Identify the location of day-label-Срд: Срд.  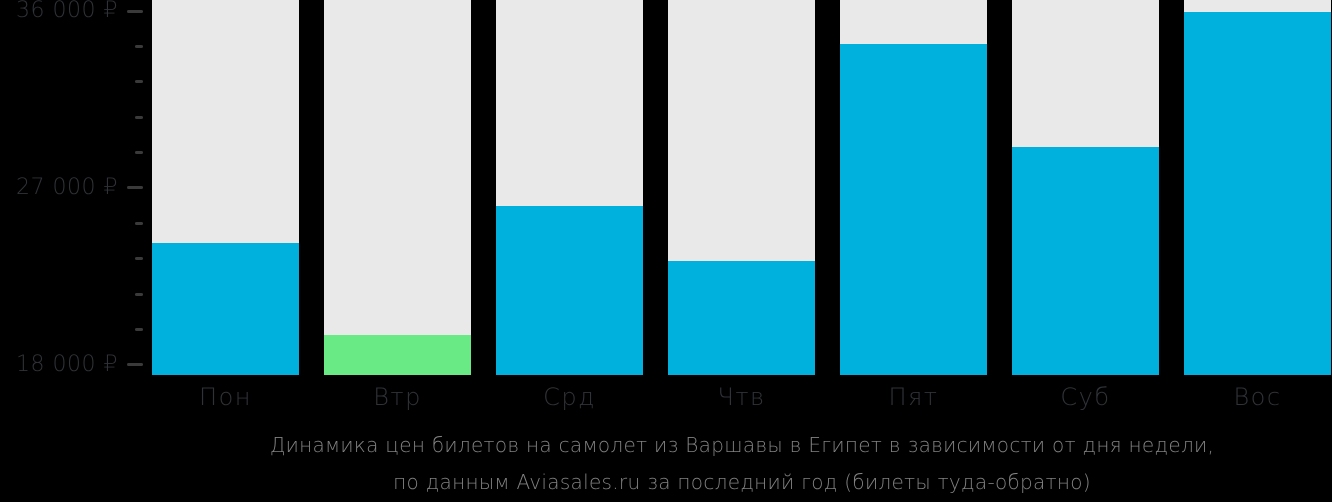
(569, 397).